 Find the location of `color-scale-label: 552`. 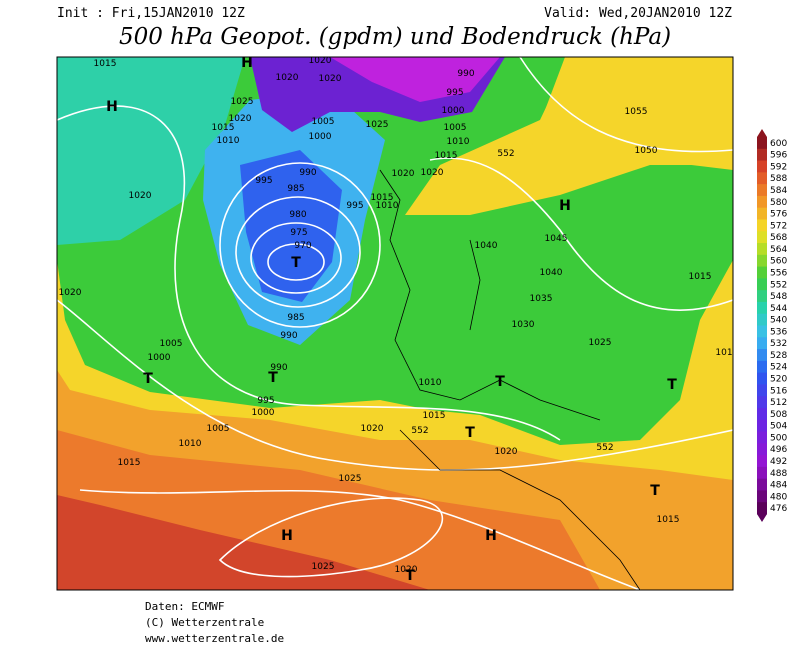

color-scale-label: 552 is located at coordinates (778, 285).